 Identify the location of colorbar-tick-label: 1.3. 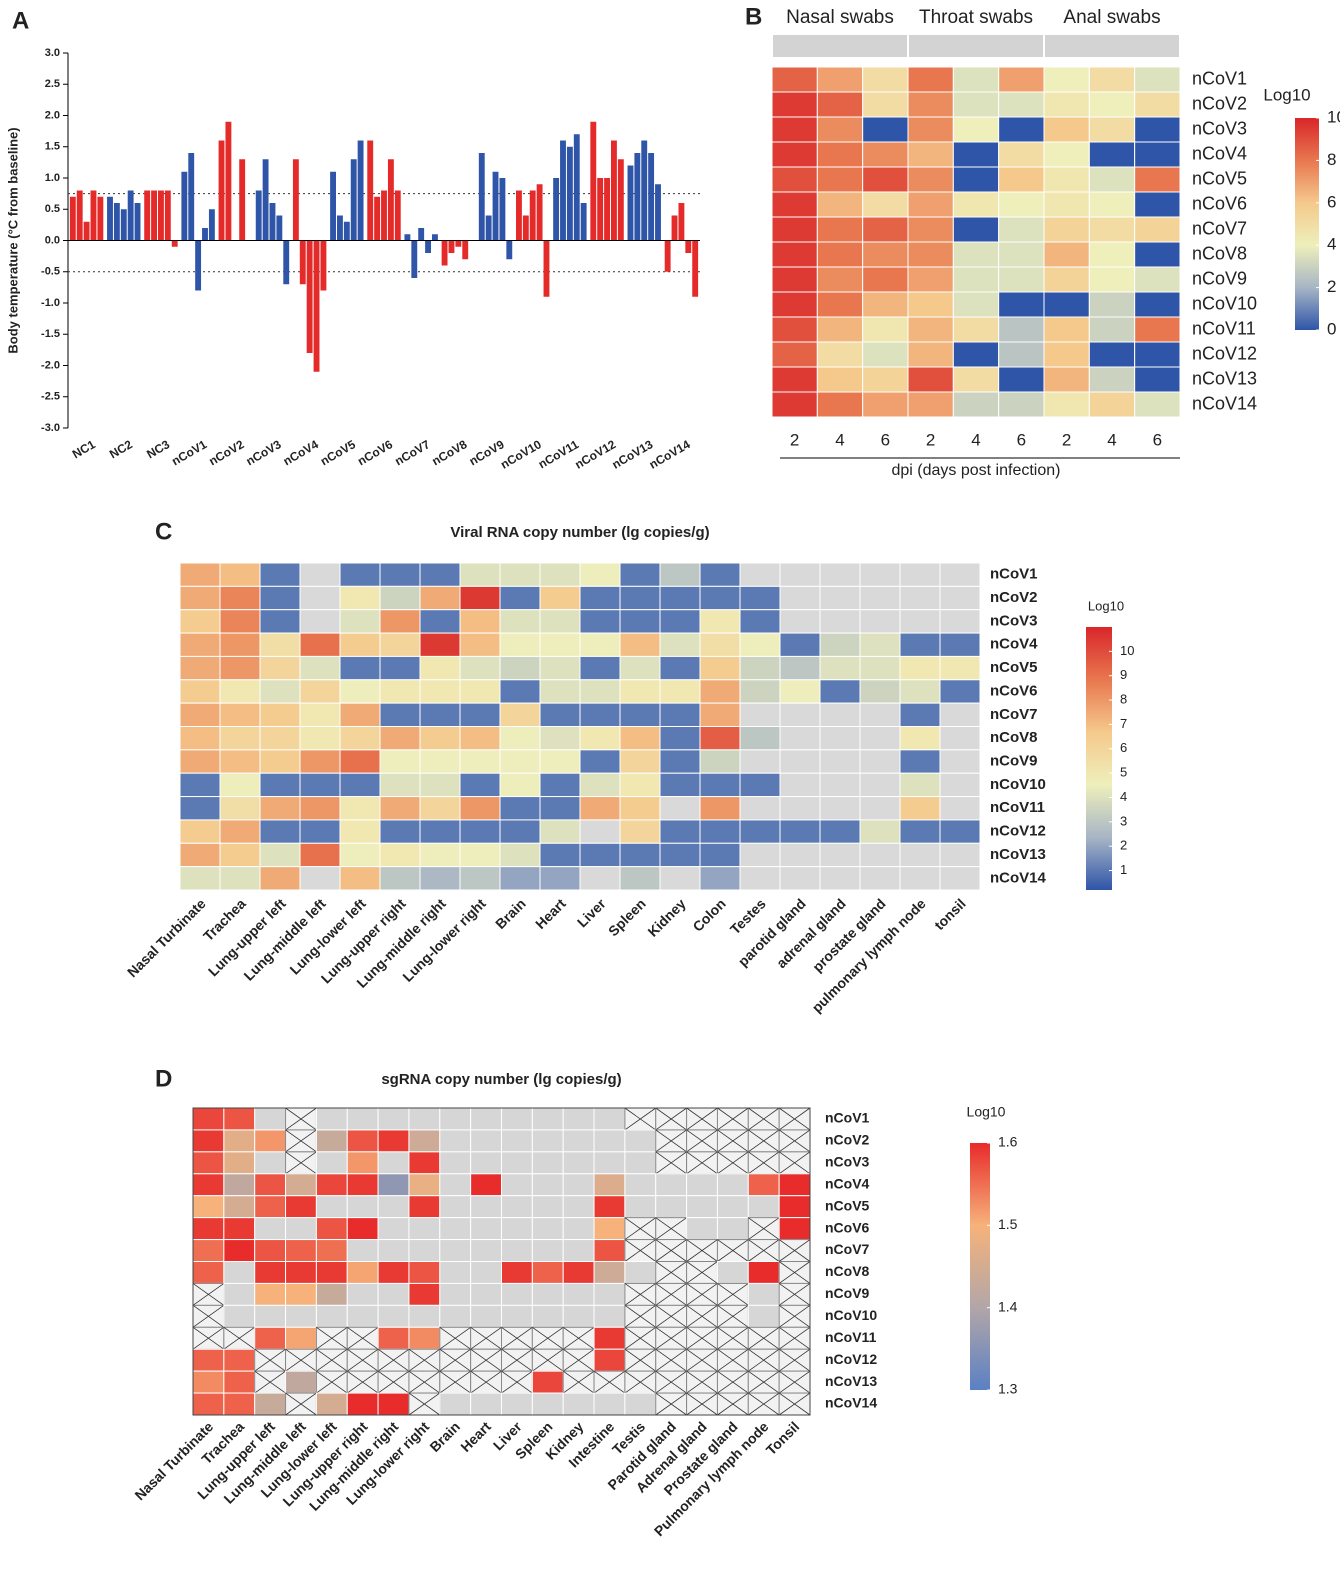
(1008, 1389).